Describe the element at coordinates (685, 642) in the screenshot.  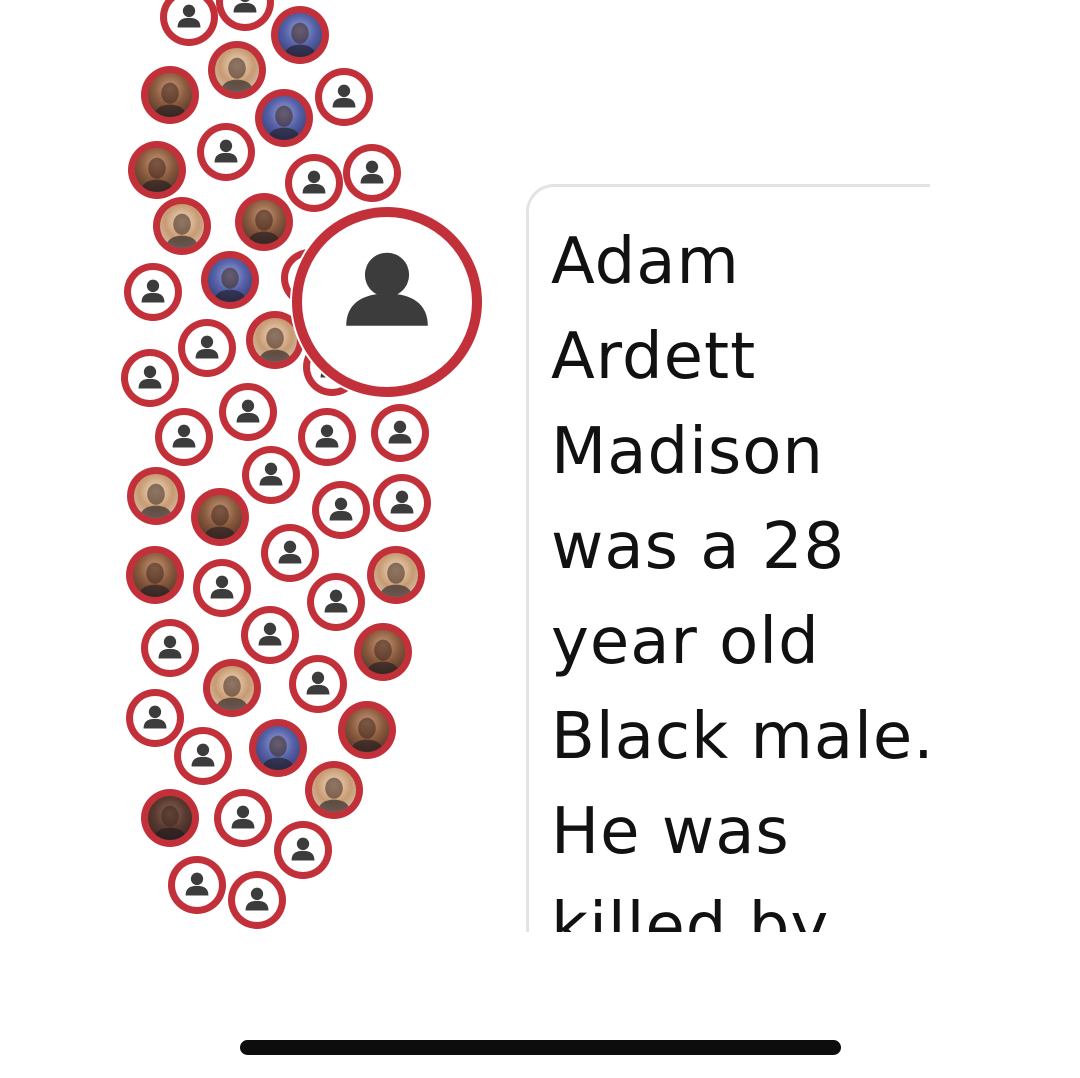
I see `detail-text-line: year old` at that location.